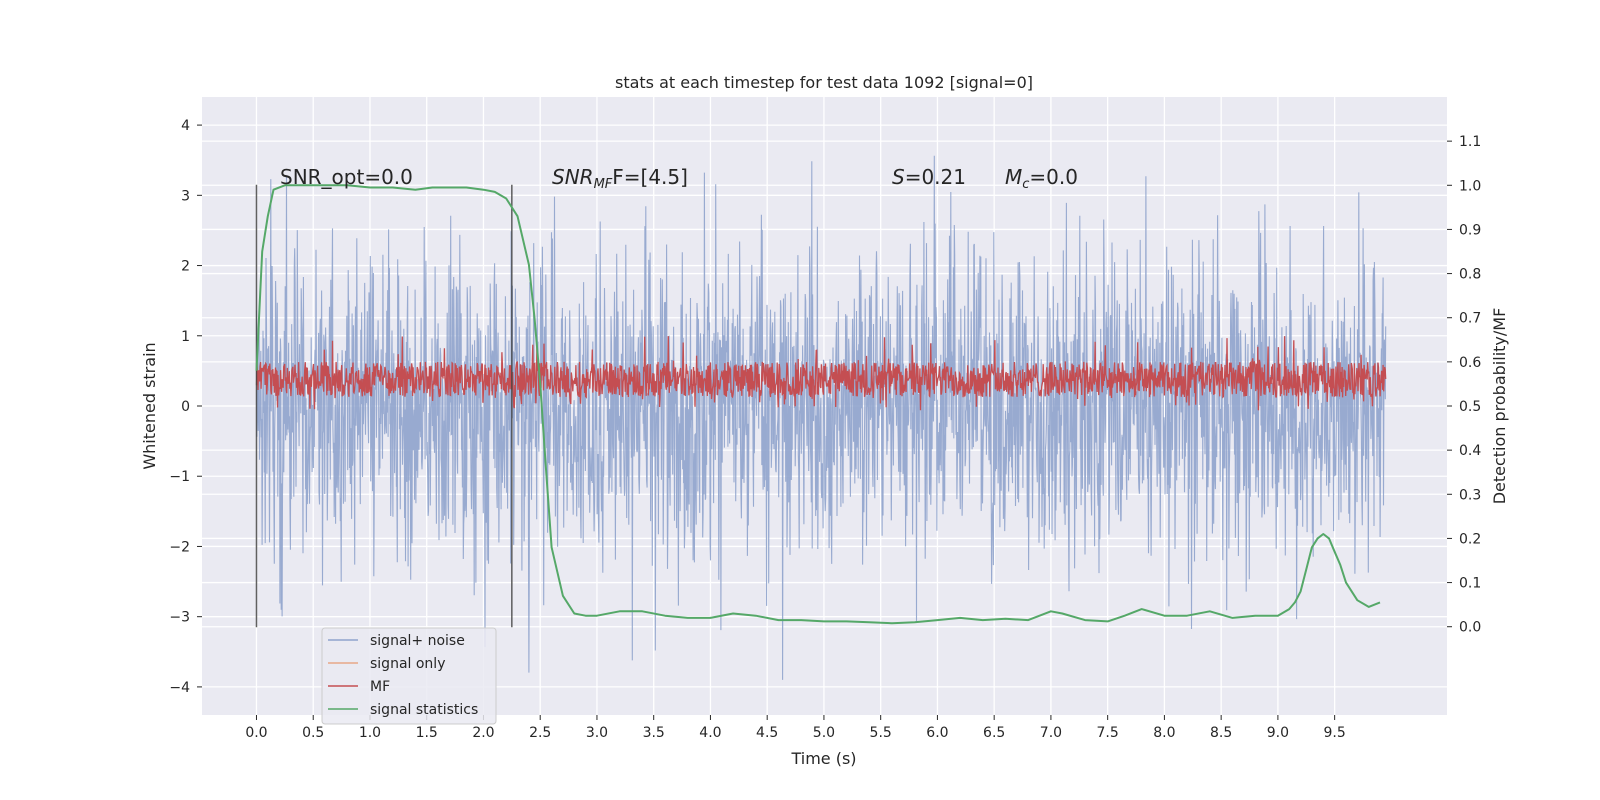 The image size is (1600, 800). Describe the element at coordinates (313, 733) in the screenshot. I see `x-tick-label: 0.5` at that location.